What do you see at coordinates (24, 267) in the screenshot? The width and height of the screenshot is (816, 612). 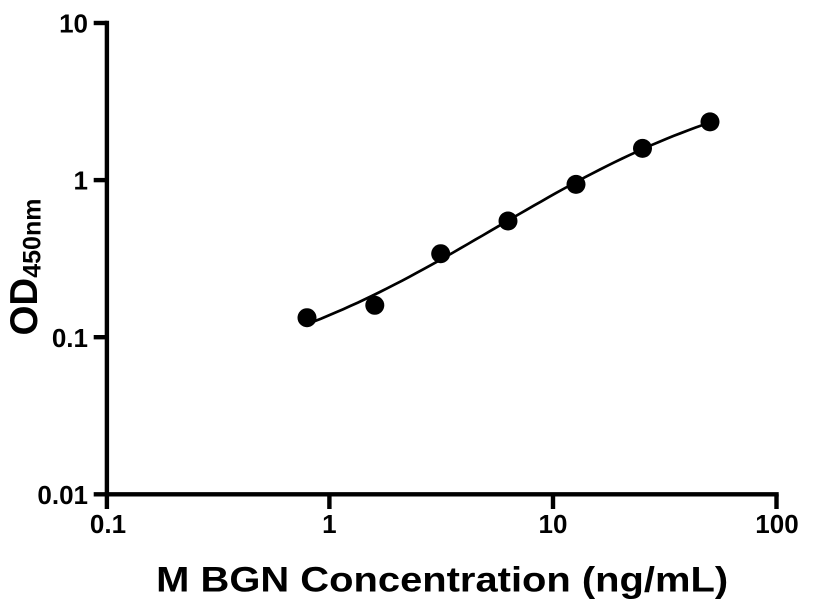 I see `svg-text: OD450nm` at bounding box center [24, 267].